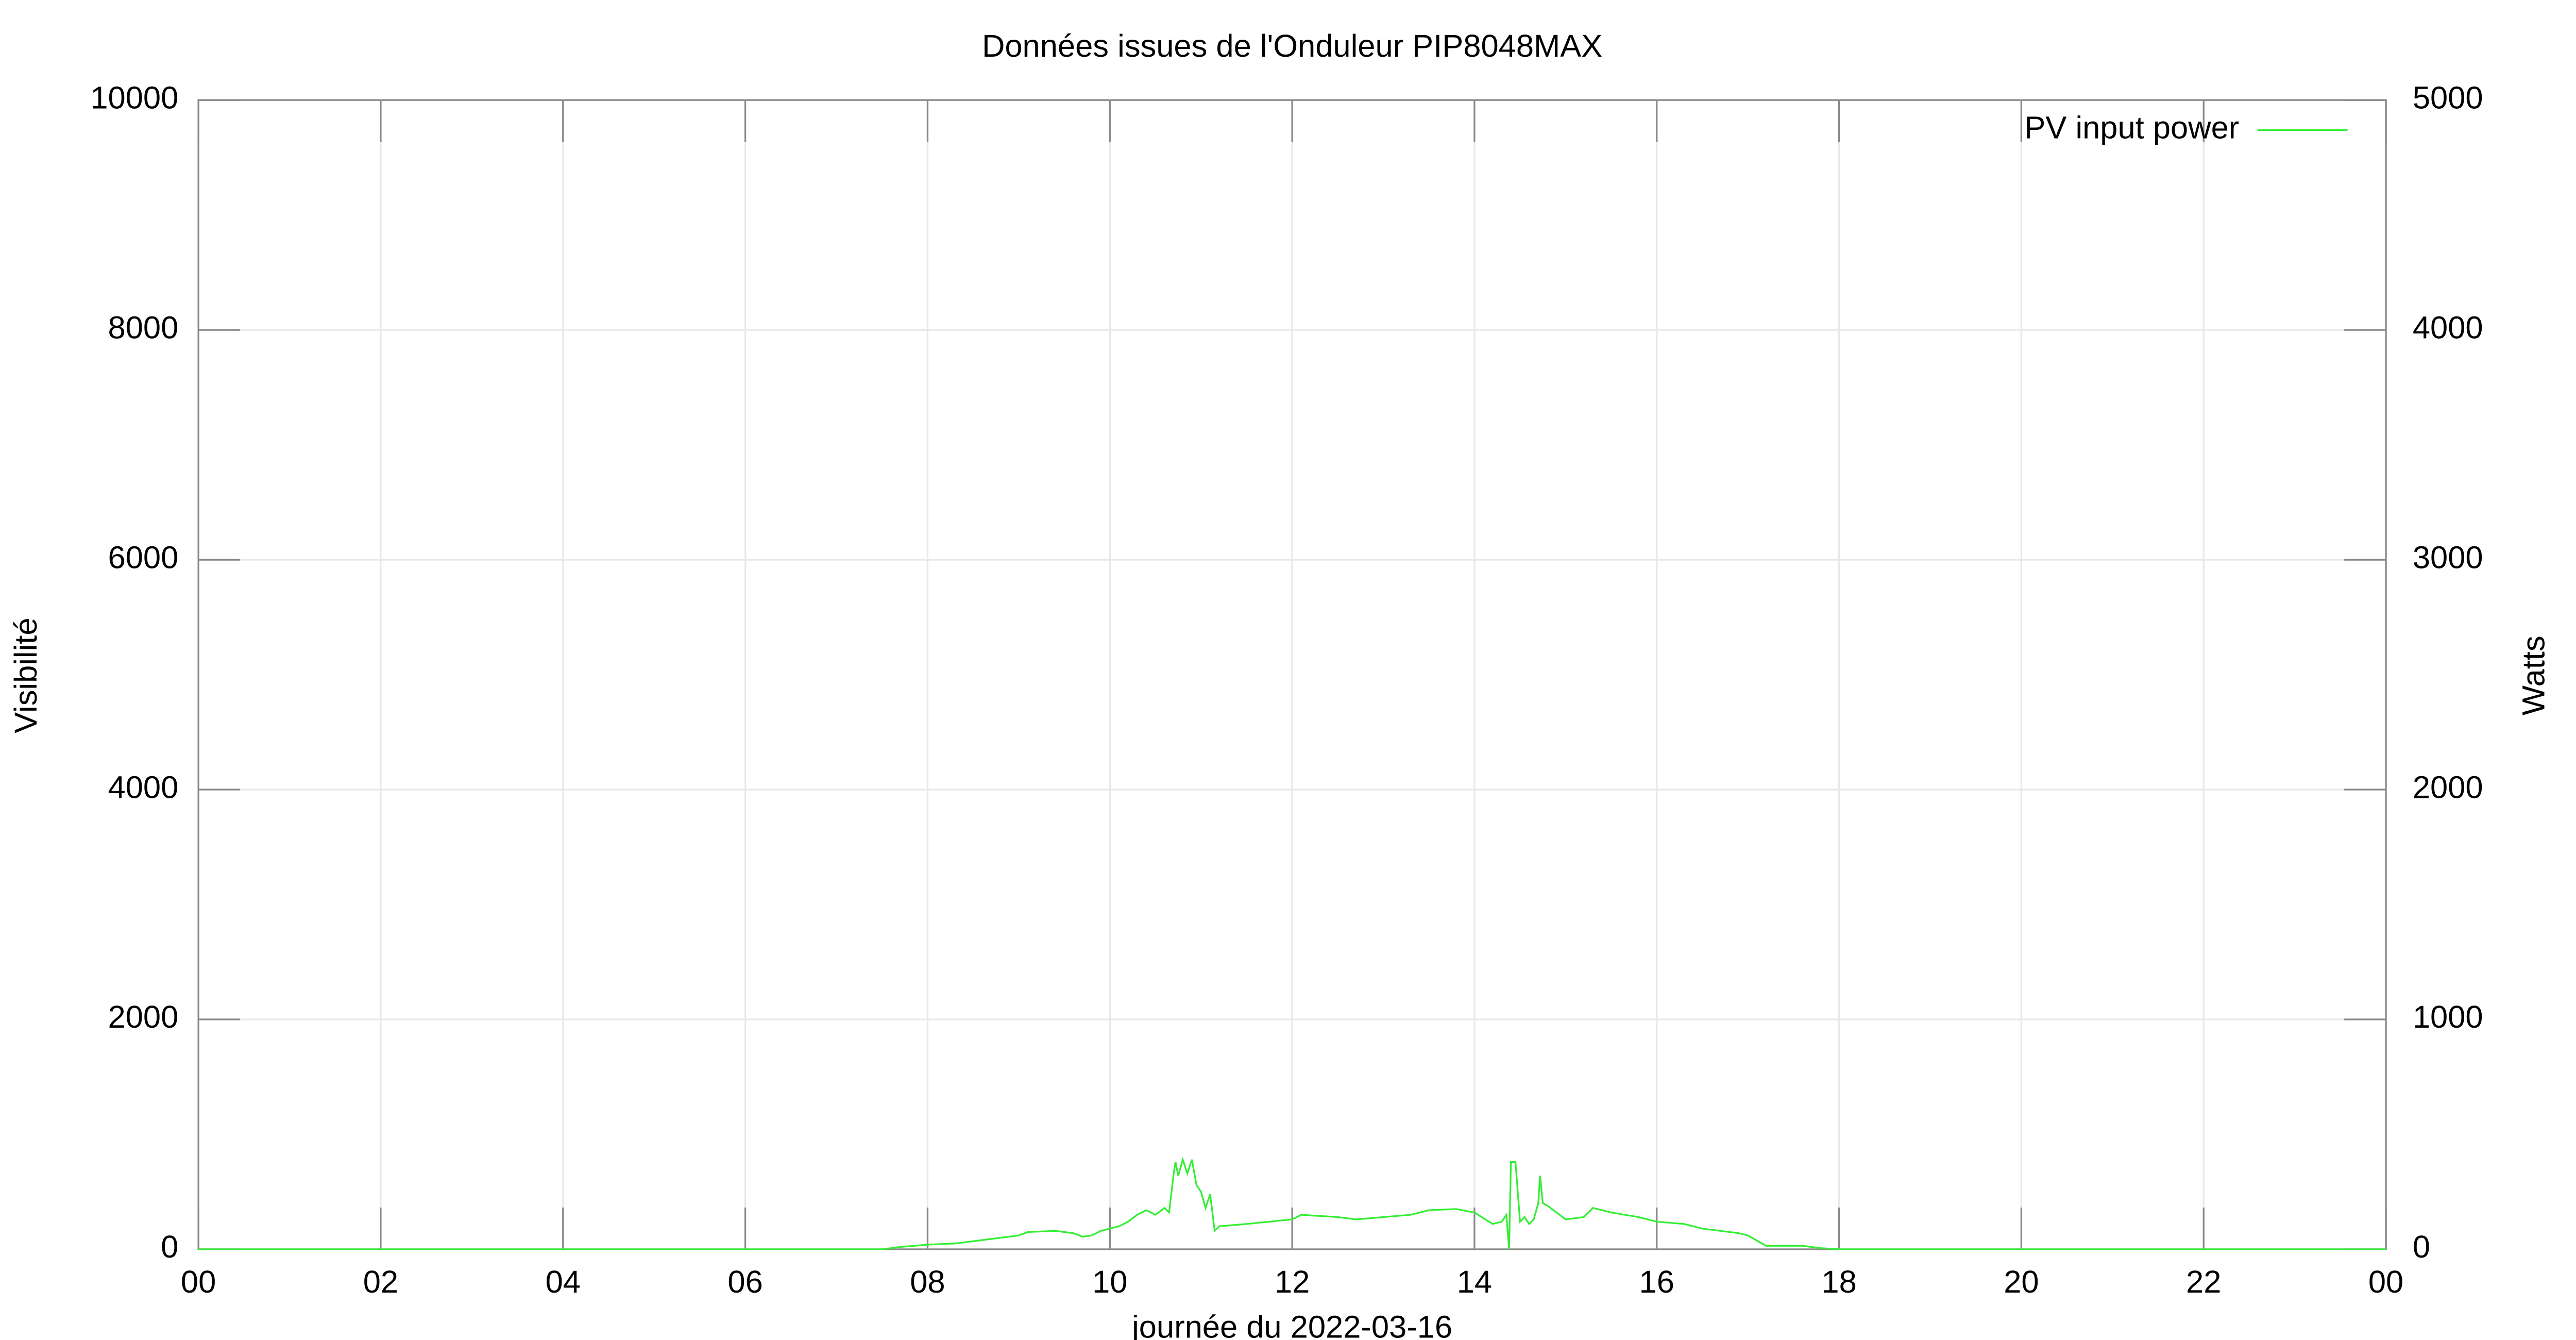  What do you see at coordinates (2421, 1247) in the screenshot?
I see `y2-tick-label: 0` at bounding box center [2421, 1247].